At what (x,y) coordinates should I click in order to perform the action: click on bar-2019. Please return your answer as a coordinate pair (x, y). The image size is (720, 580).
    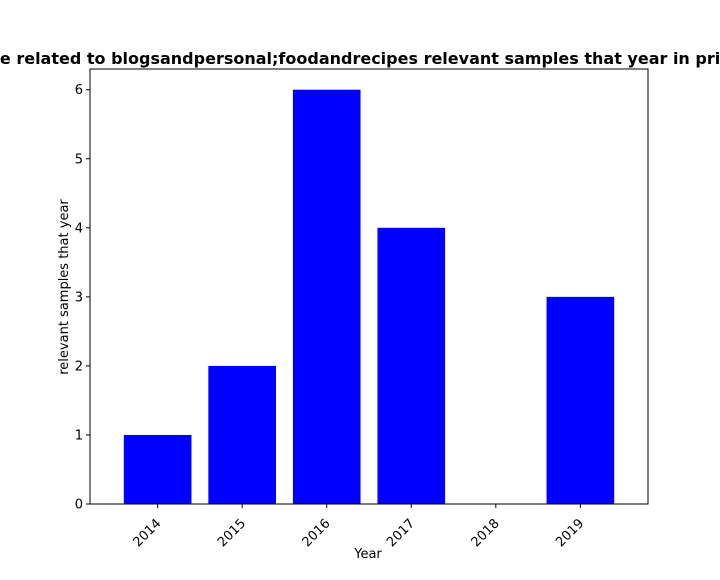
    Looking at the image, I should click on (580, 400).